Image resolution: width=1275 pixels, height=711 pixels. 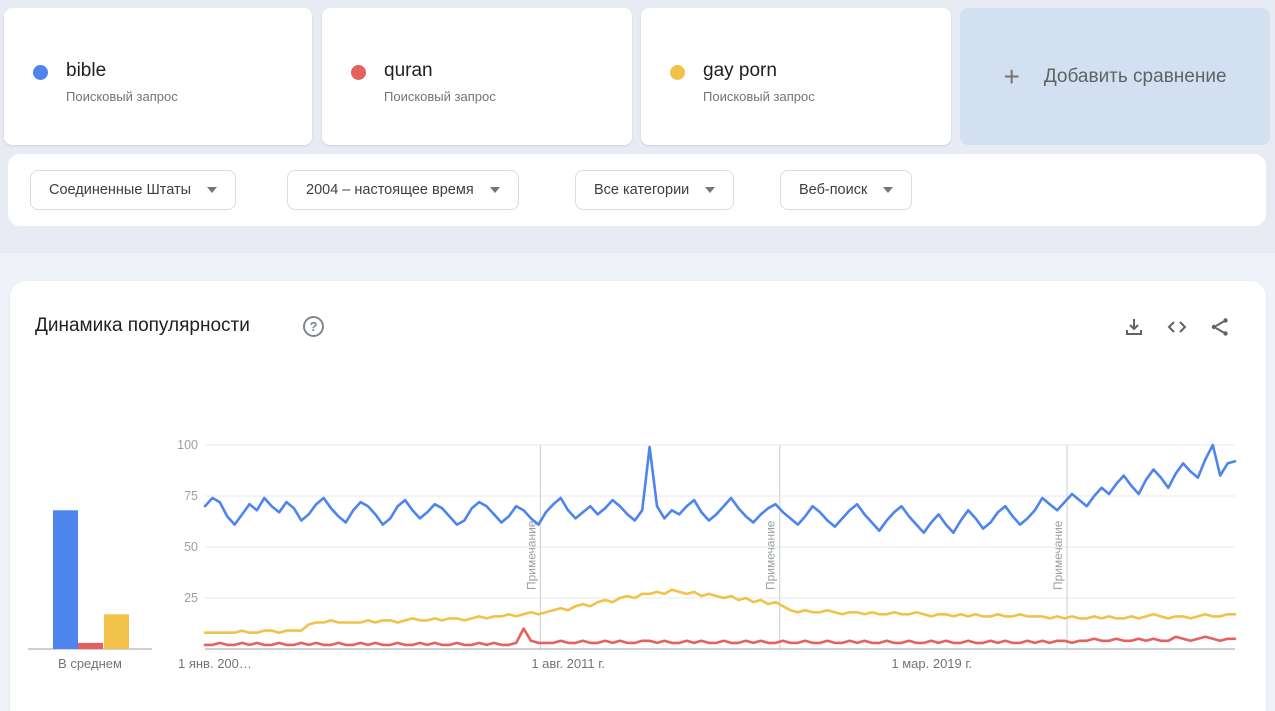 I want to click on avg-label: В среднем, so click(x=90, y=663).